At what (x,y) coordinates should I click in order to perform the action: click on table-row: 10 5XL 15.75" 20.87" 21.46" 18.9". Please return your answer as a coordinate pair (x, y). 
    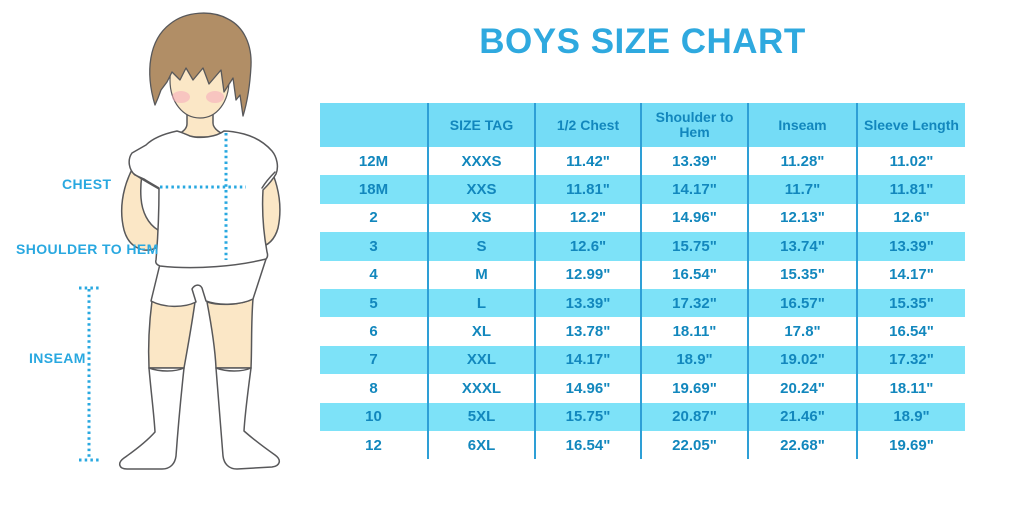
    Looking at the image, I should click on (642, 416).